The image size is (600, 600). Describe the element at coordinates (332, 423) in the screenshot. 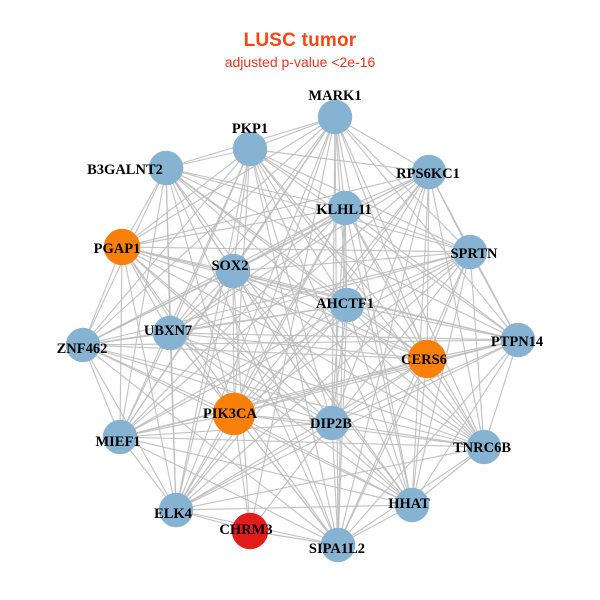

I see `graph-node-dip2b` at that location.